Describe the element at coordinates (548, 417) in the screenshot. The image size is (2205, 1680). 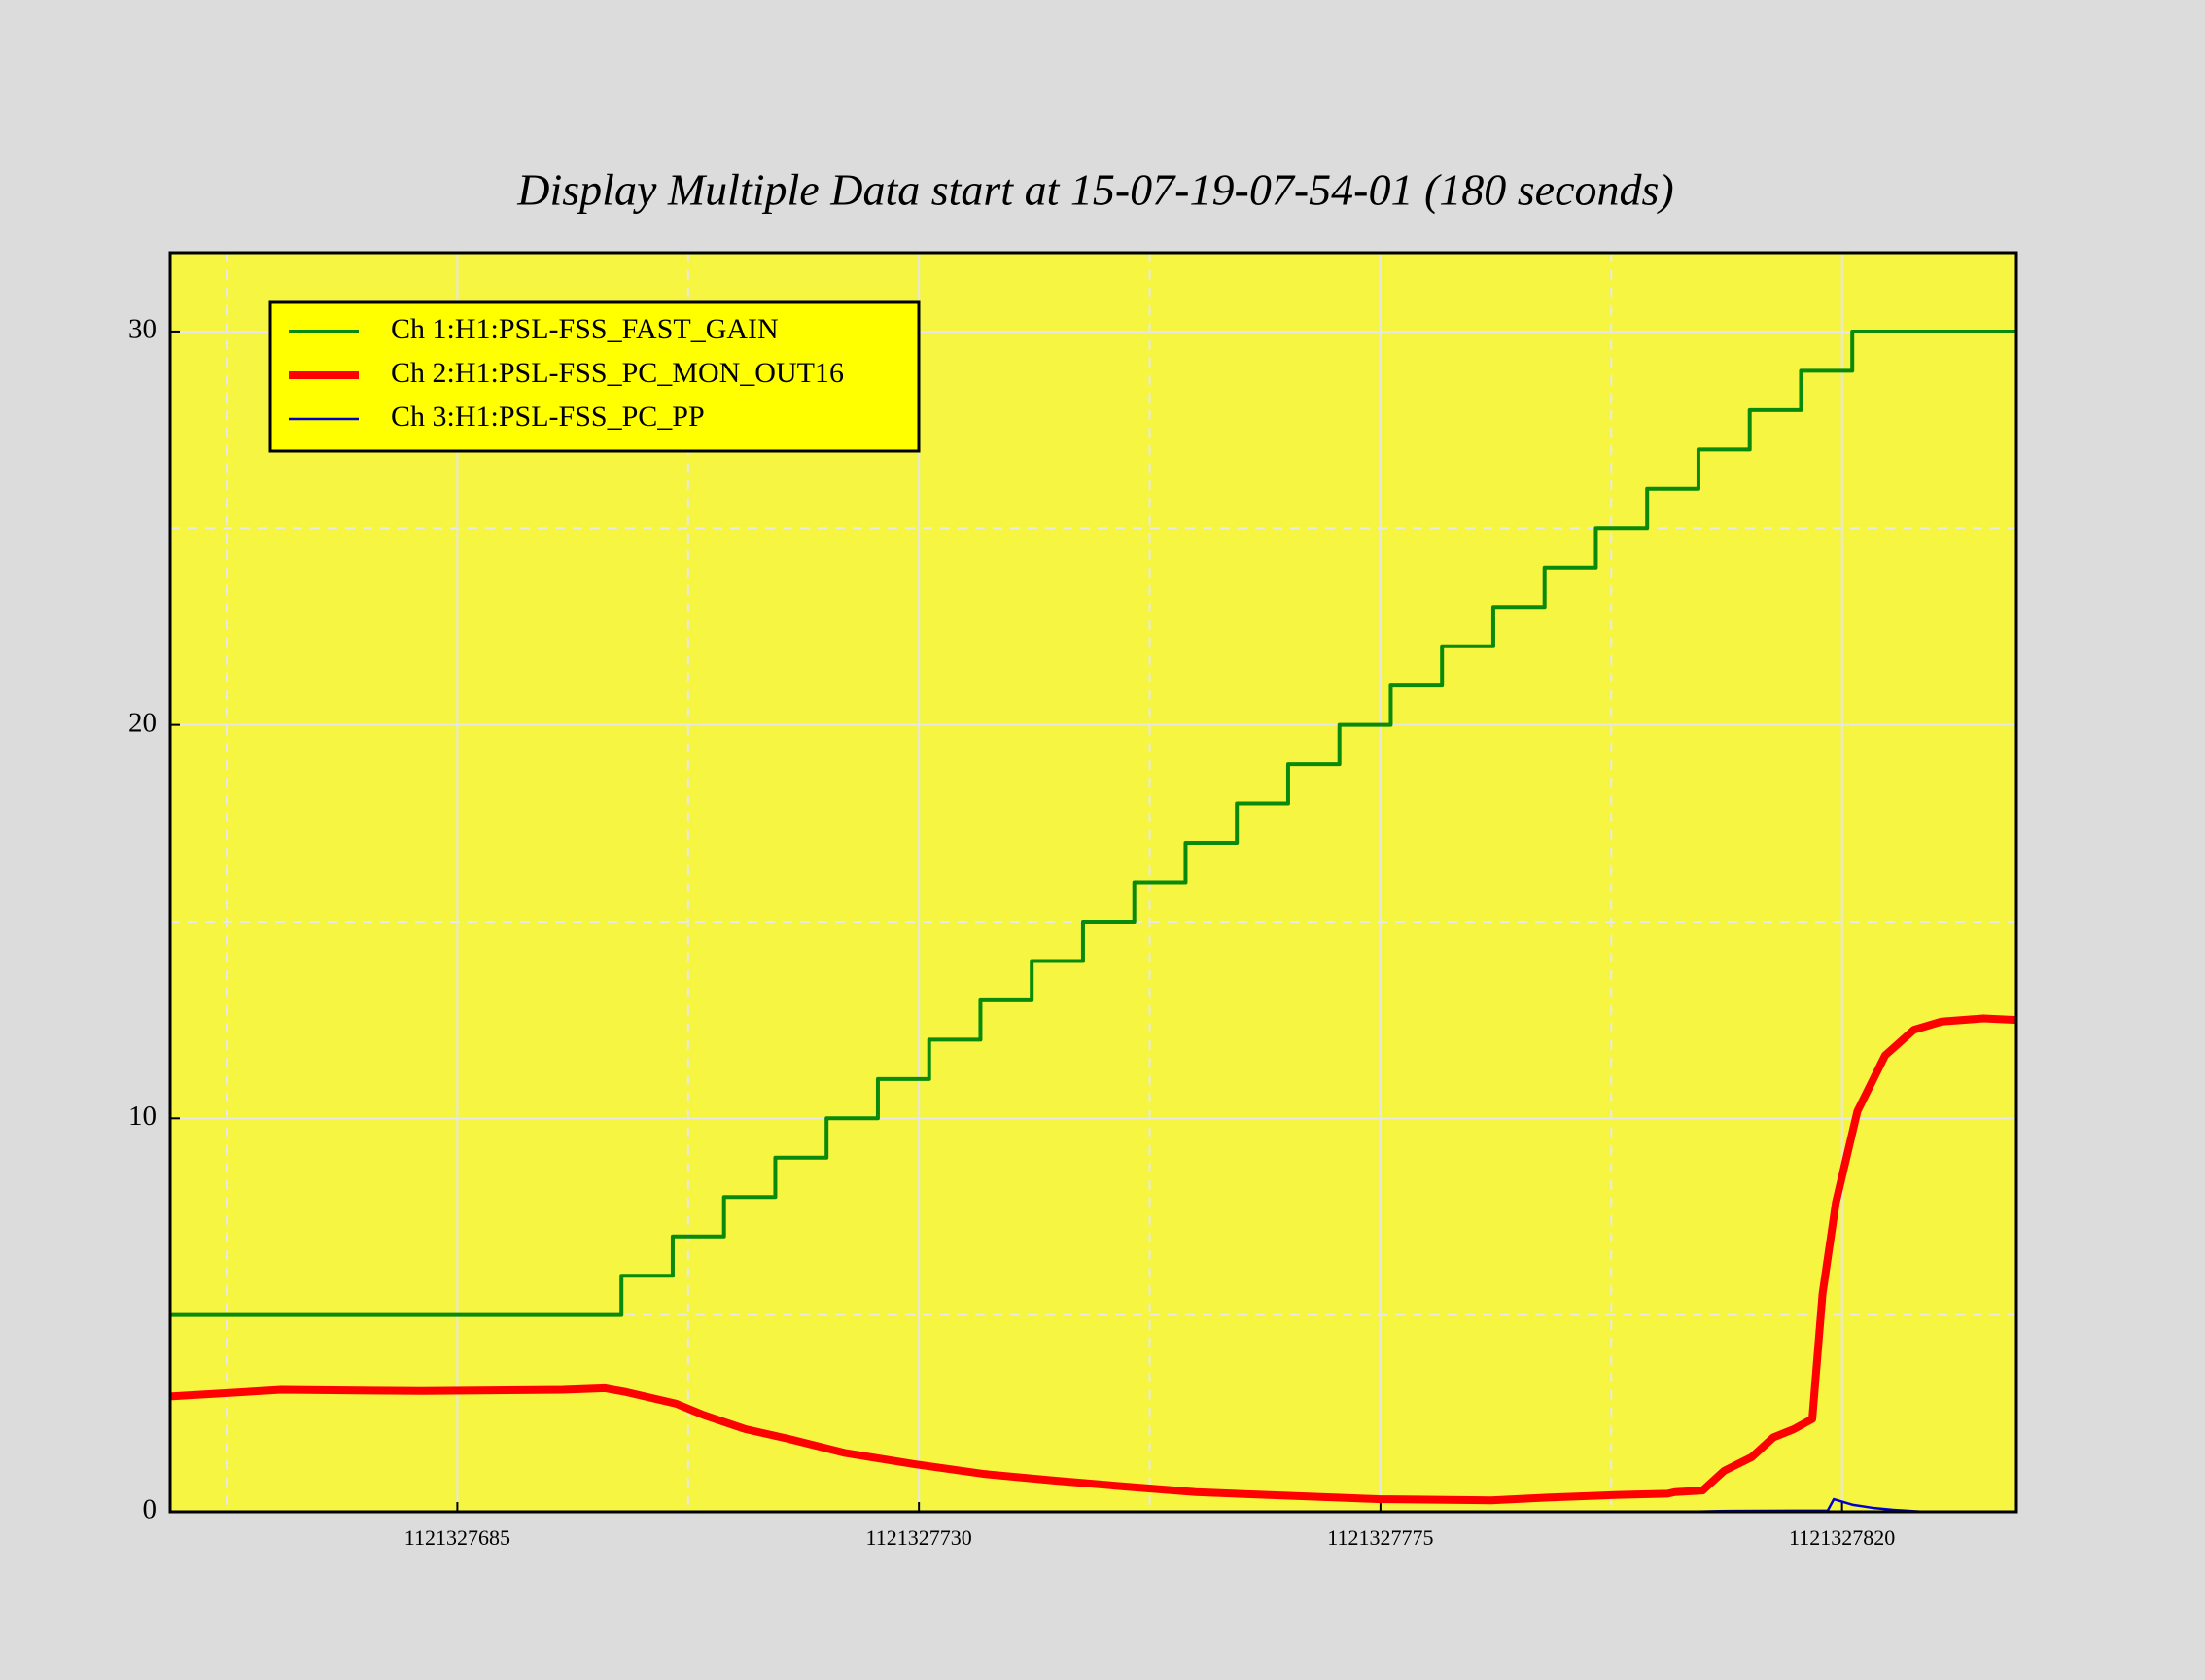
I see `legend-label: Ch 3:H1:PSL-FSS_PC_PP` at that location.